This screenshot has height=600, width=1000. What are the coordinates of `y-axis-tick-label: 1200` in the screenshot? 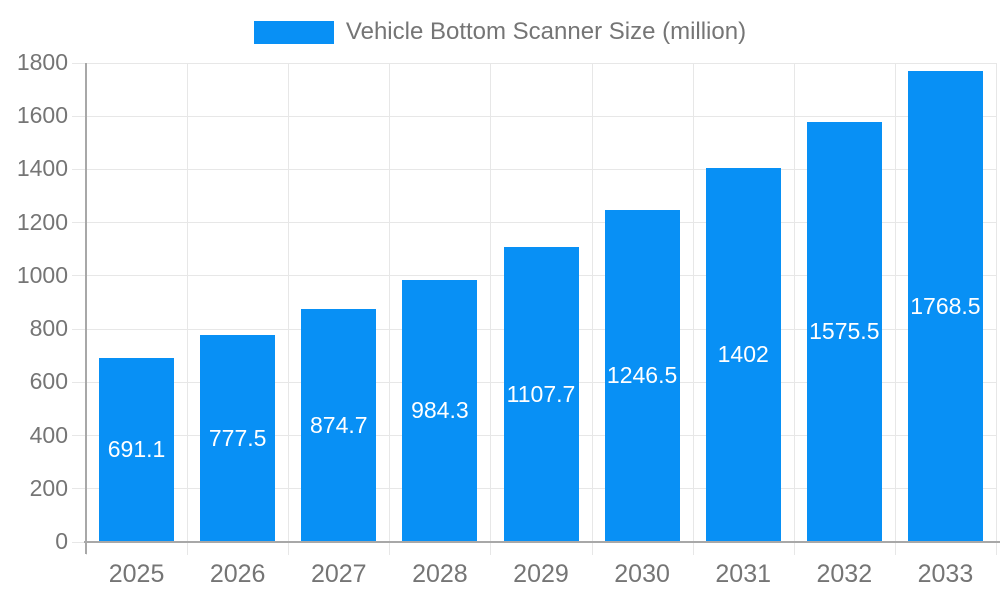 It's located at (42, 221).